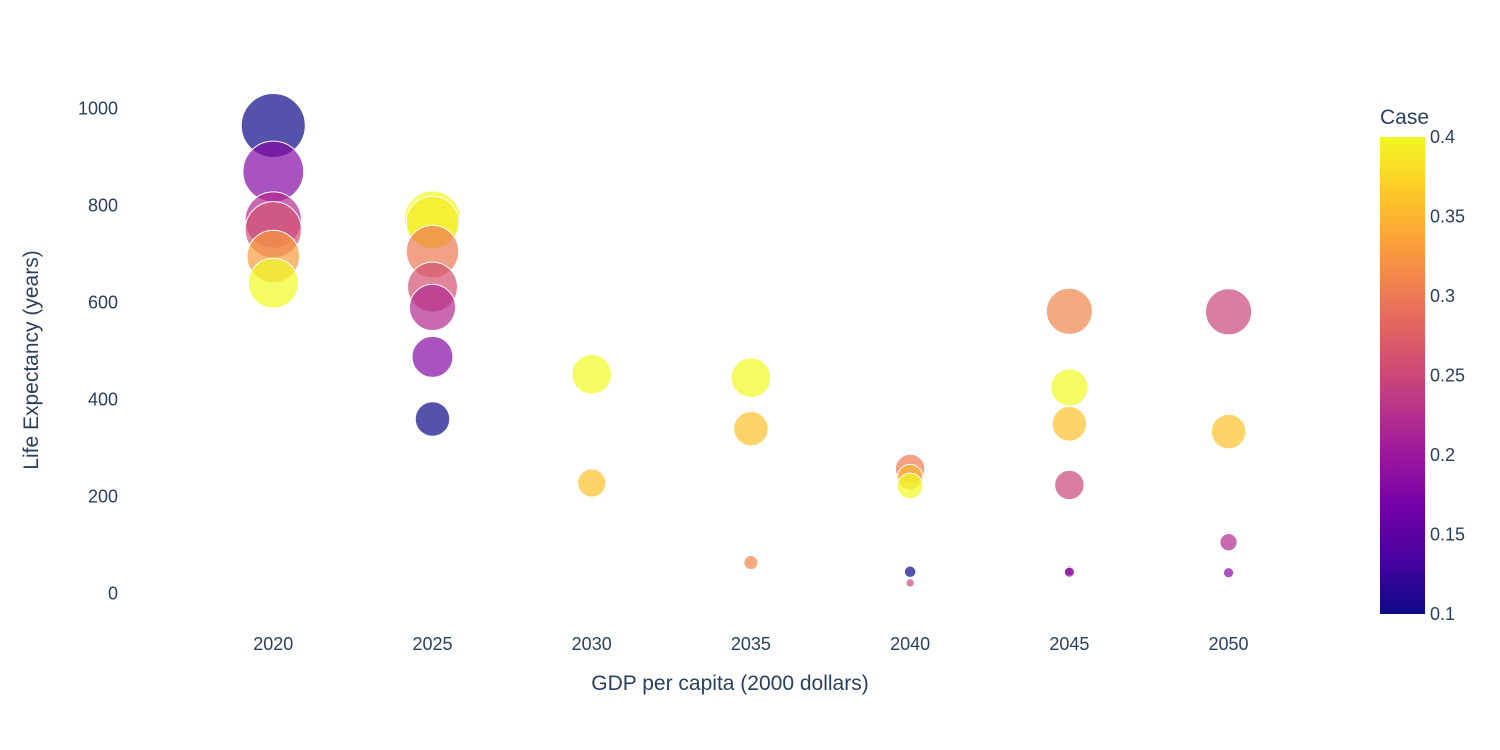  Describe the element at coordinates (103, 303) in the screenshot. I see `y-tick-label: 600` at that location.